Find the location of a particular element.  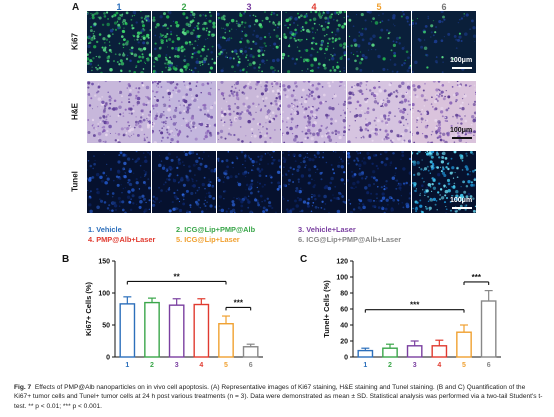

row-label-1: Ki67 is located at coordinates (75, 41).